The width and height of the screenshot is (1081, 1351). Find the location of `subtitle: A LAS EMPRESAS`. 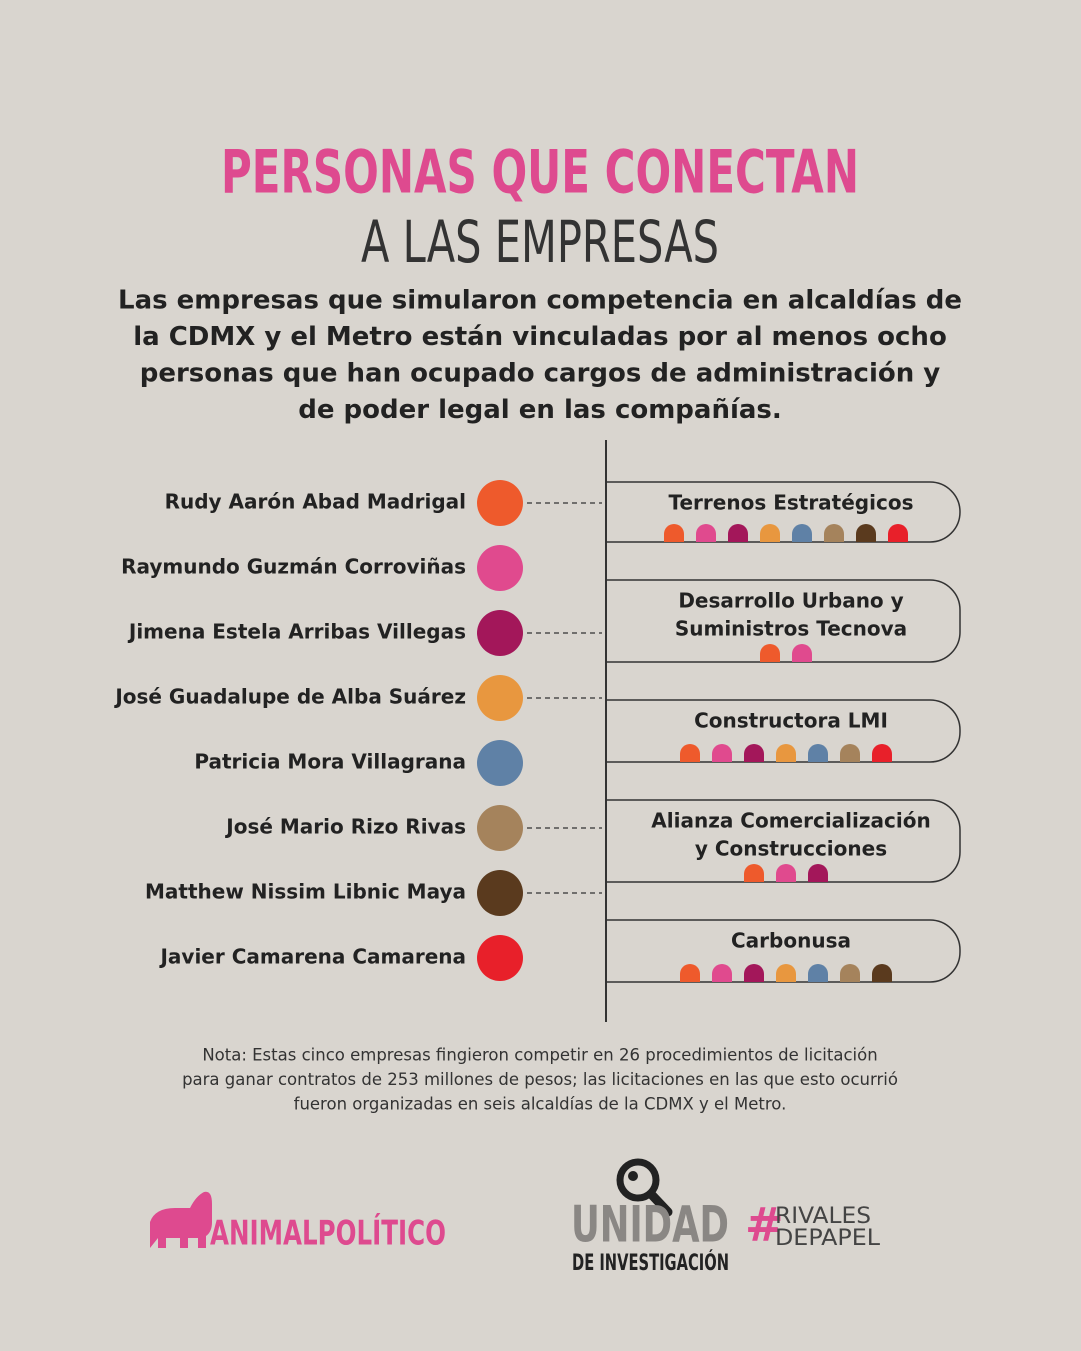

subtitle: A LAS EMPRESAS is located at coordinates (540, 242).